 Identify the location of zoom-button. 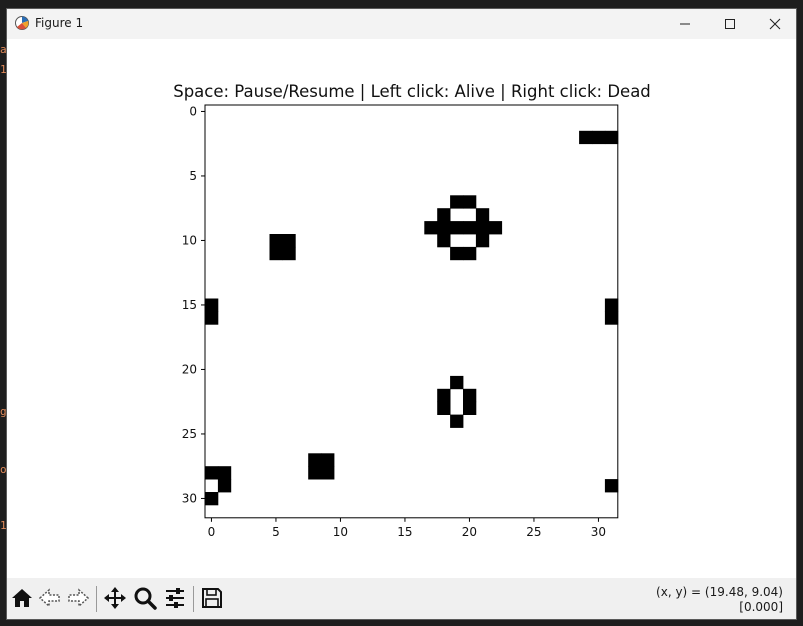
(145, 600).